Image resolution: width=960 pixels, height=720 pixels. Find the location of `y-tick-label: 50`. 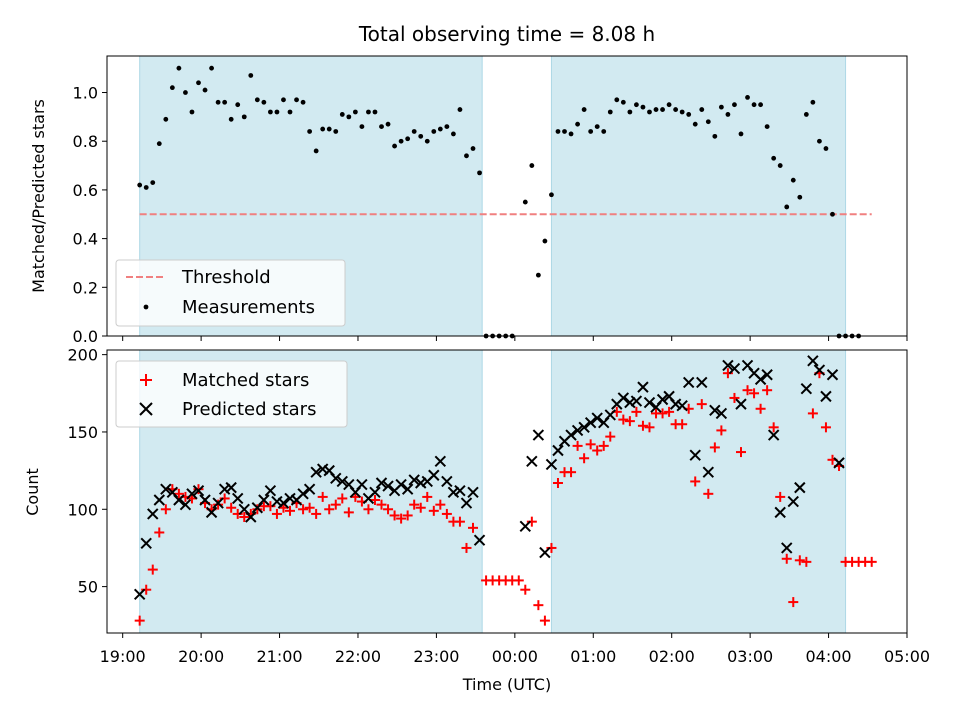

y-tick-label: 50 is located at coordinates (88, 587).